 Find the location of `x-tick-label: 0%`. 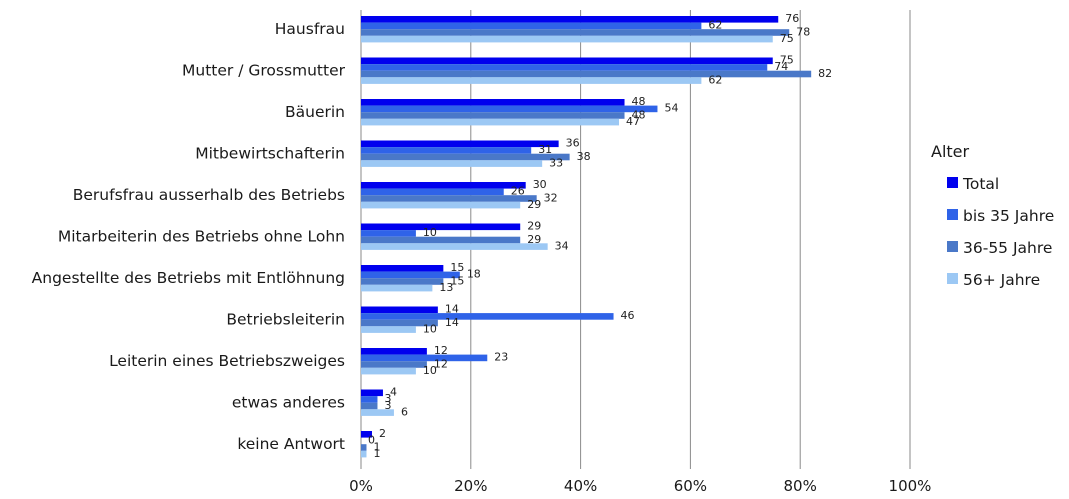

x-tick-label: 0% is located at coordinates (361, 486).